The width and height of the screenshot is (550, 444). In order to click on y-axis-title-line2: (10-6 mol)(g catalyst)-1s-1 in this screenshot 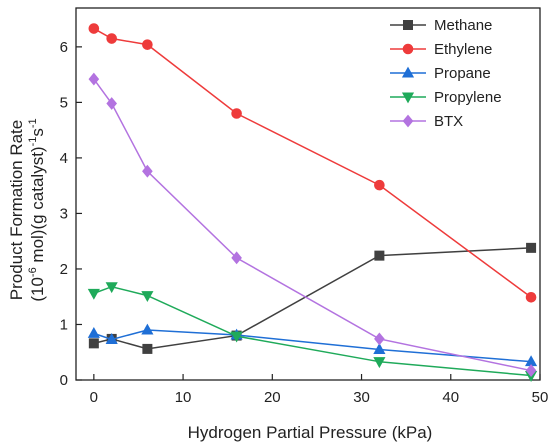, I will do `click(37, 209)`.